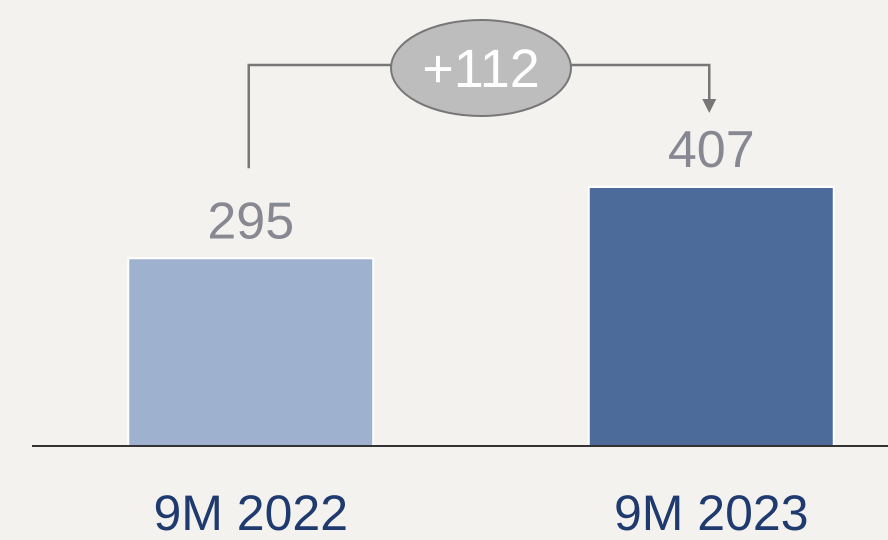 The image size is (888, 540). Describe the element at coordinates (250, 221) in the screenshot. I see `data-label: 295` at that location.